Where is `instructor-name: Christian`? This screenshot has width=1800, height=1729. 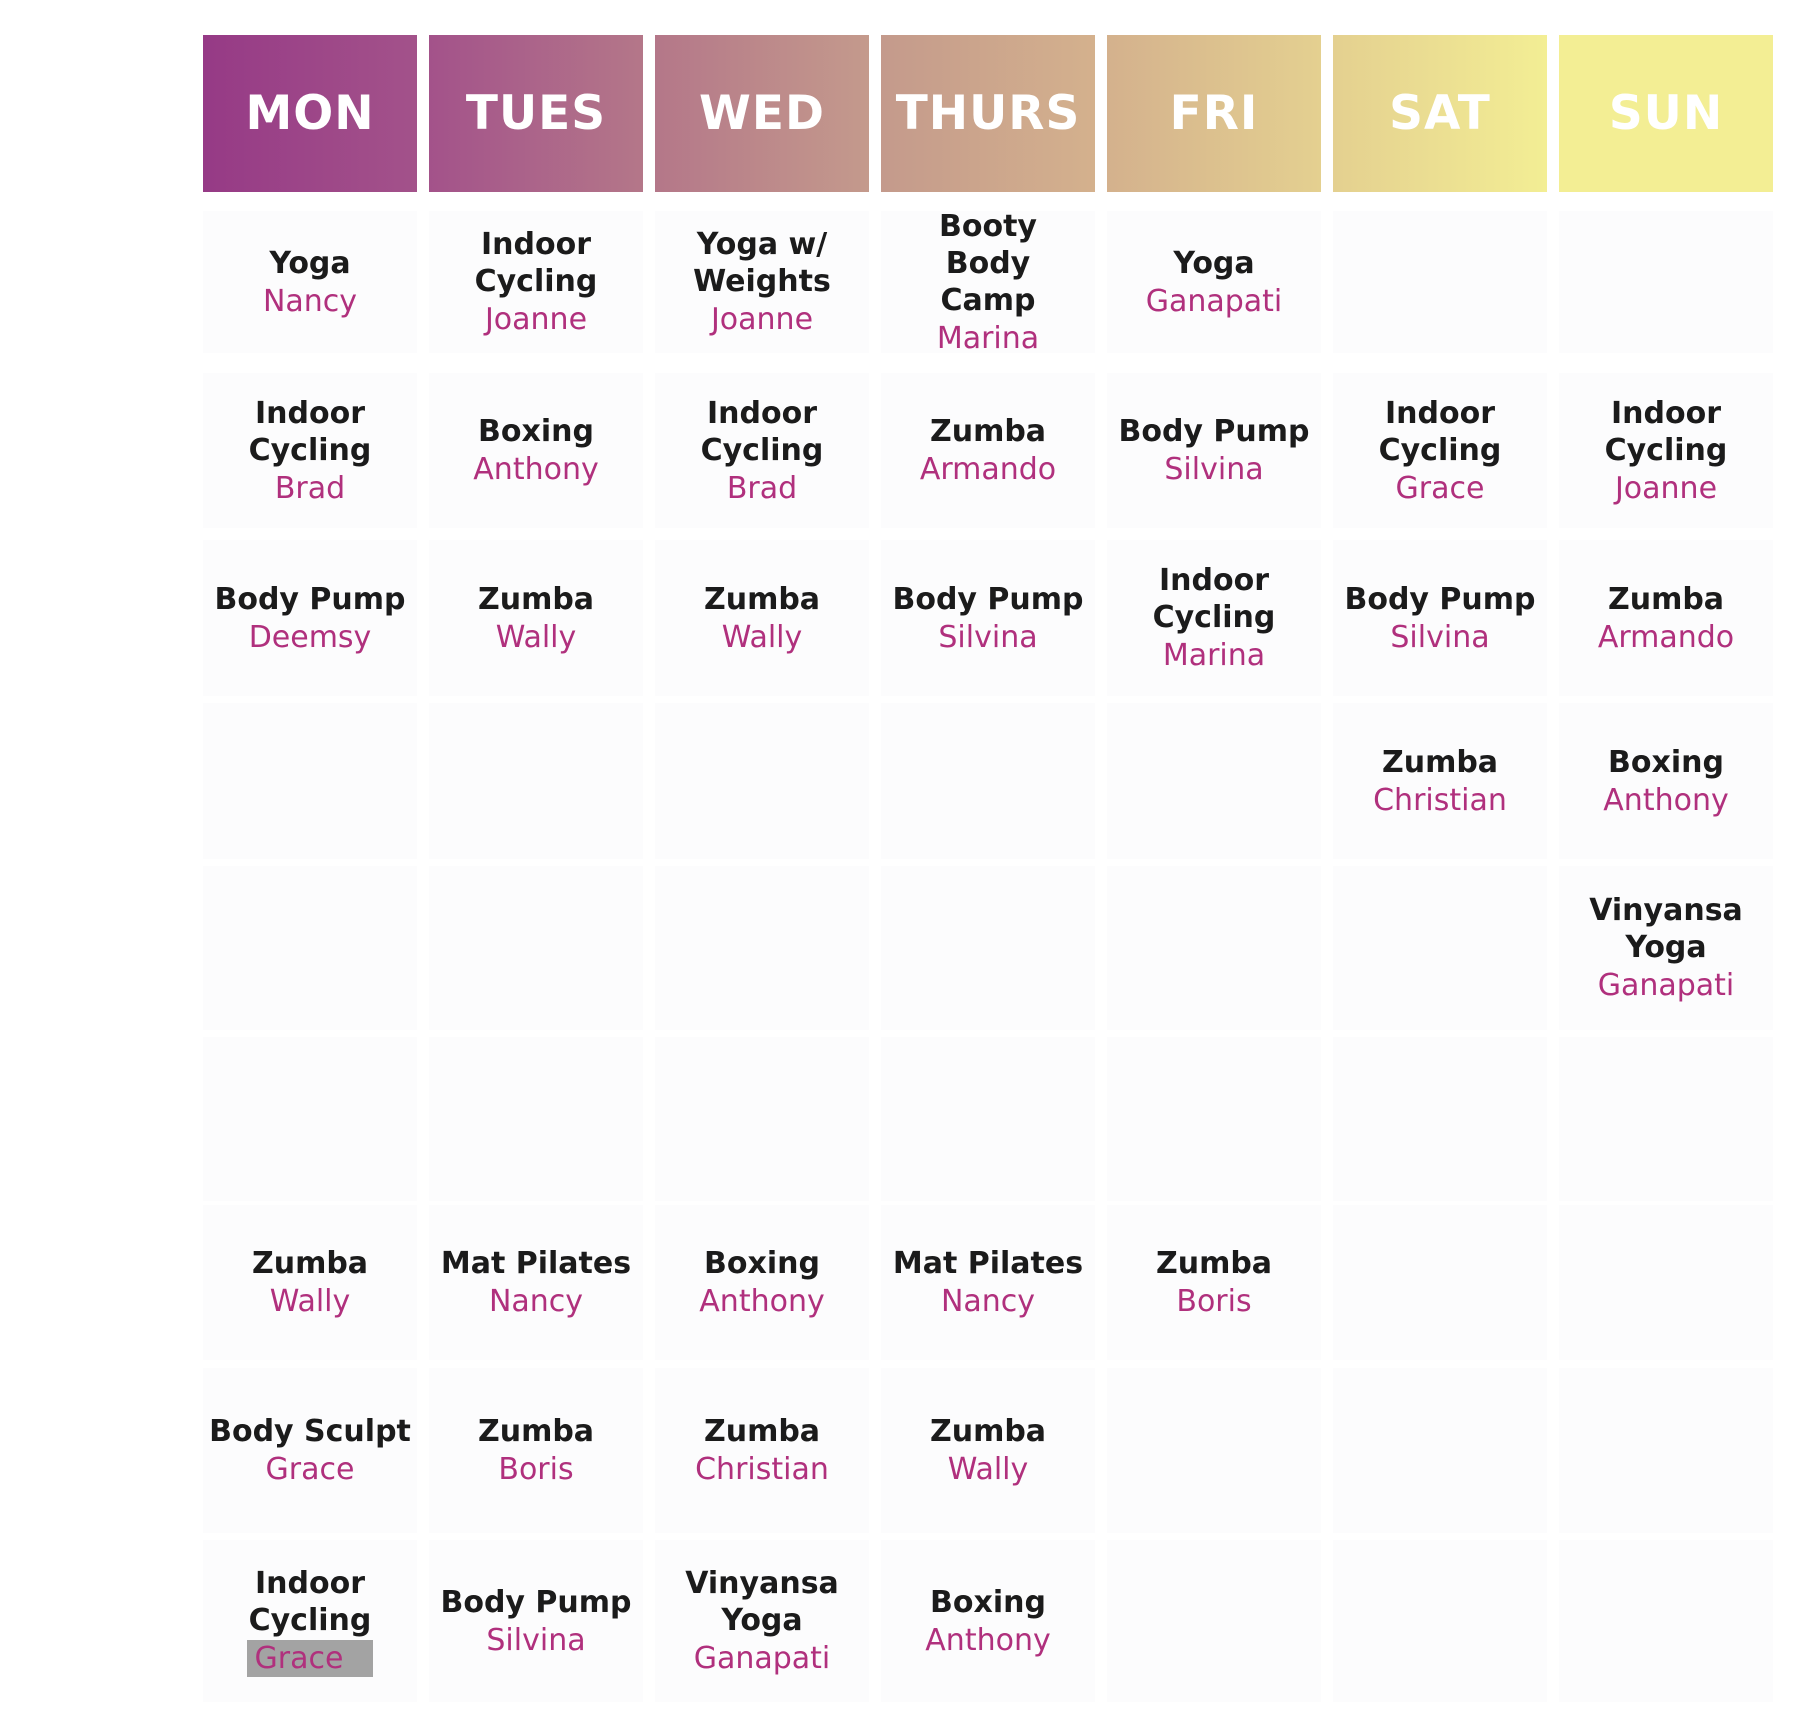 instructor-name: Christian is located at coordinates (762, 1469).